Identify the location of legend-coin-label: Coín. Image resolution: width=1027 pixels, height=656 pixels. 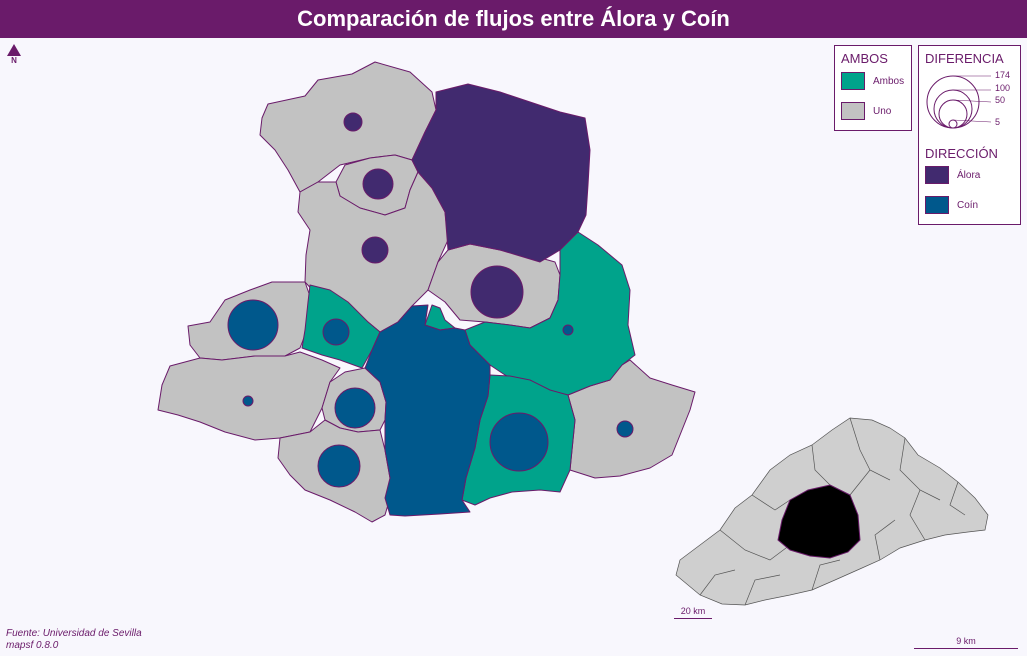
(968, 205).